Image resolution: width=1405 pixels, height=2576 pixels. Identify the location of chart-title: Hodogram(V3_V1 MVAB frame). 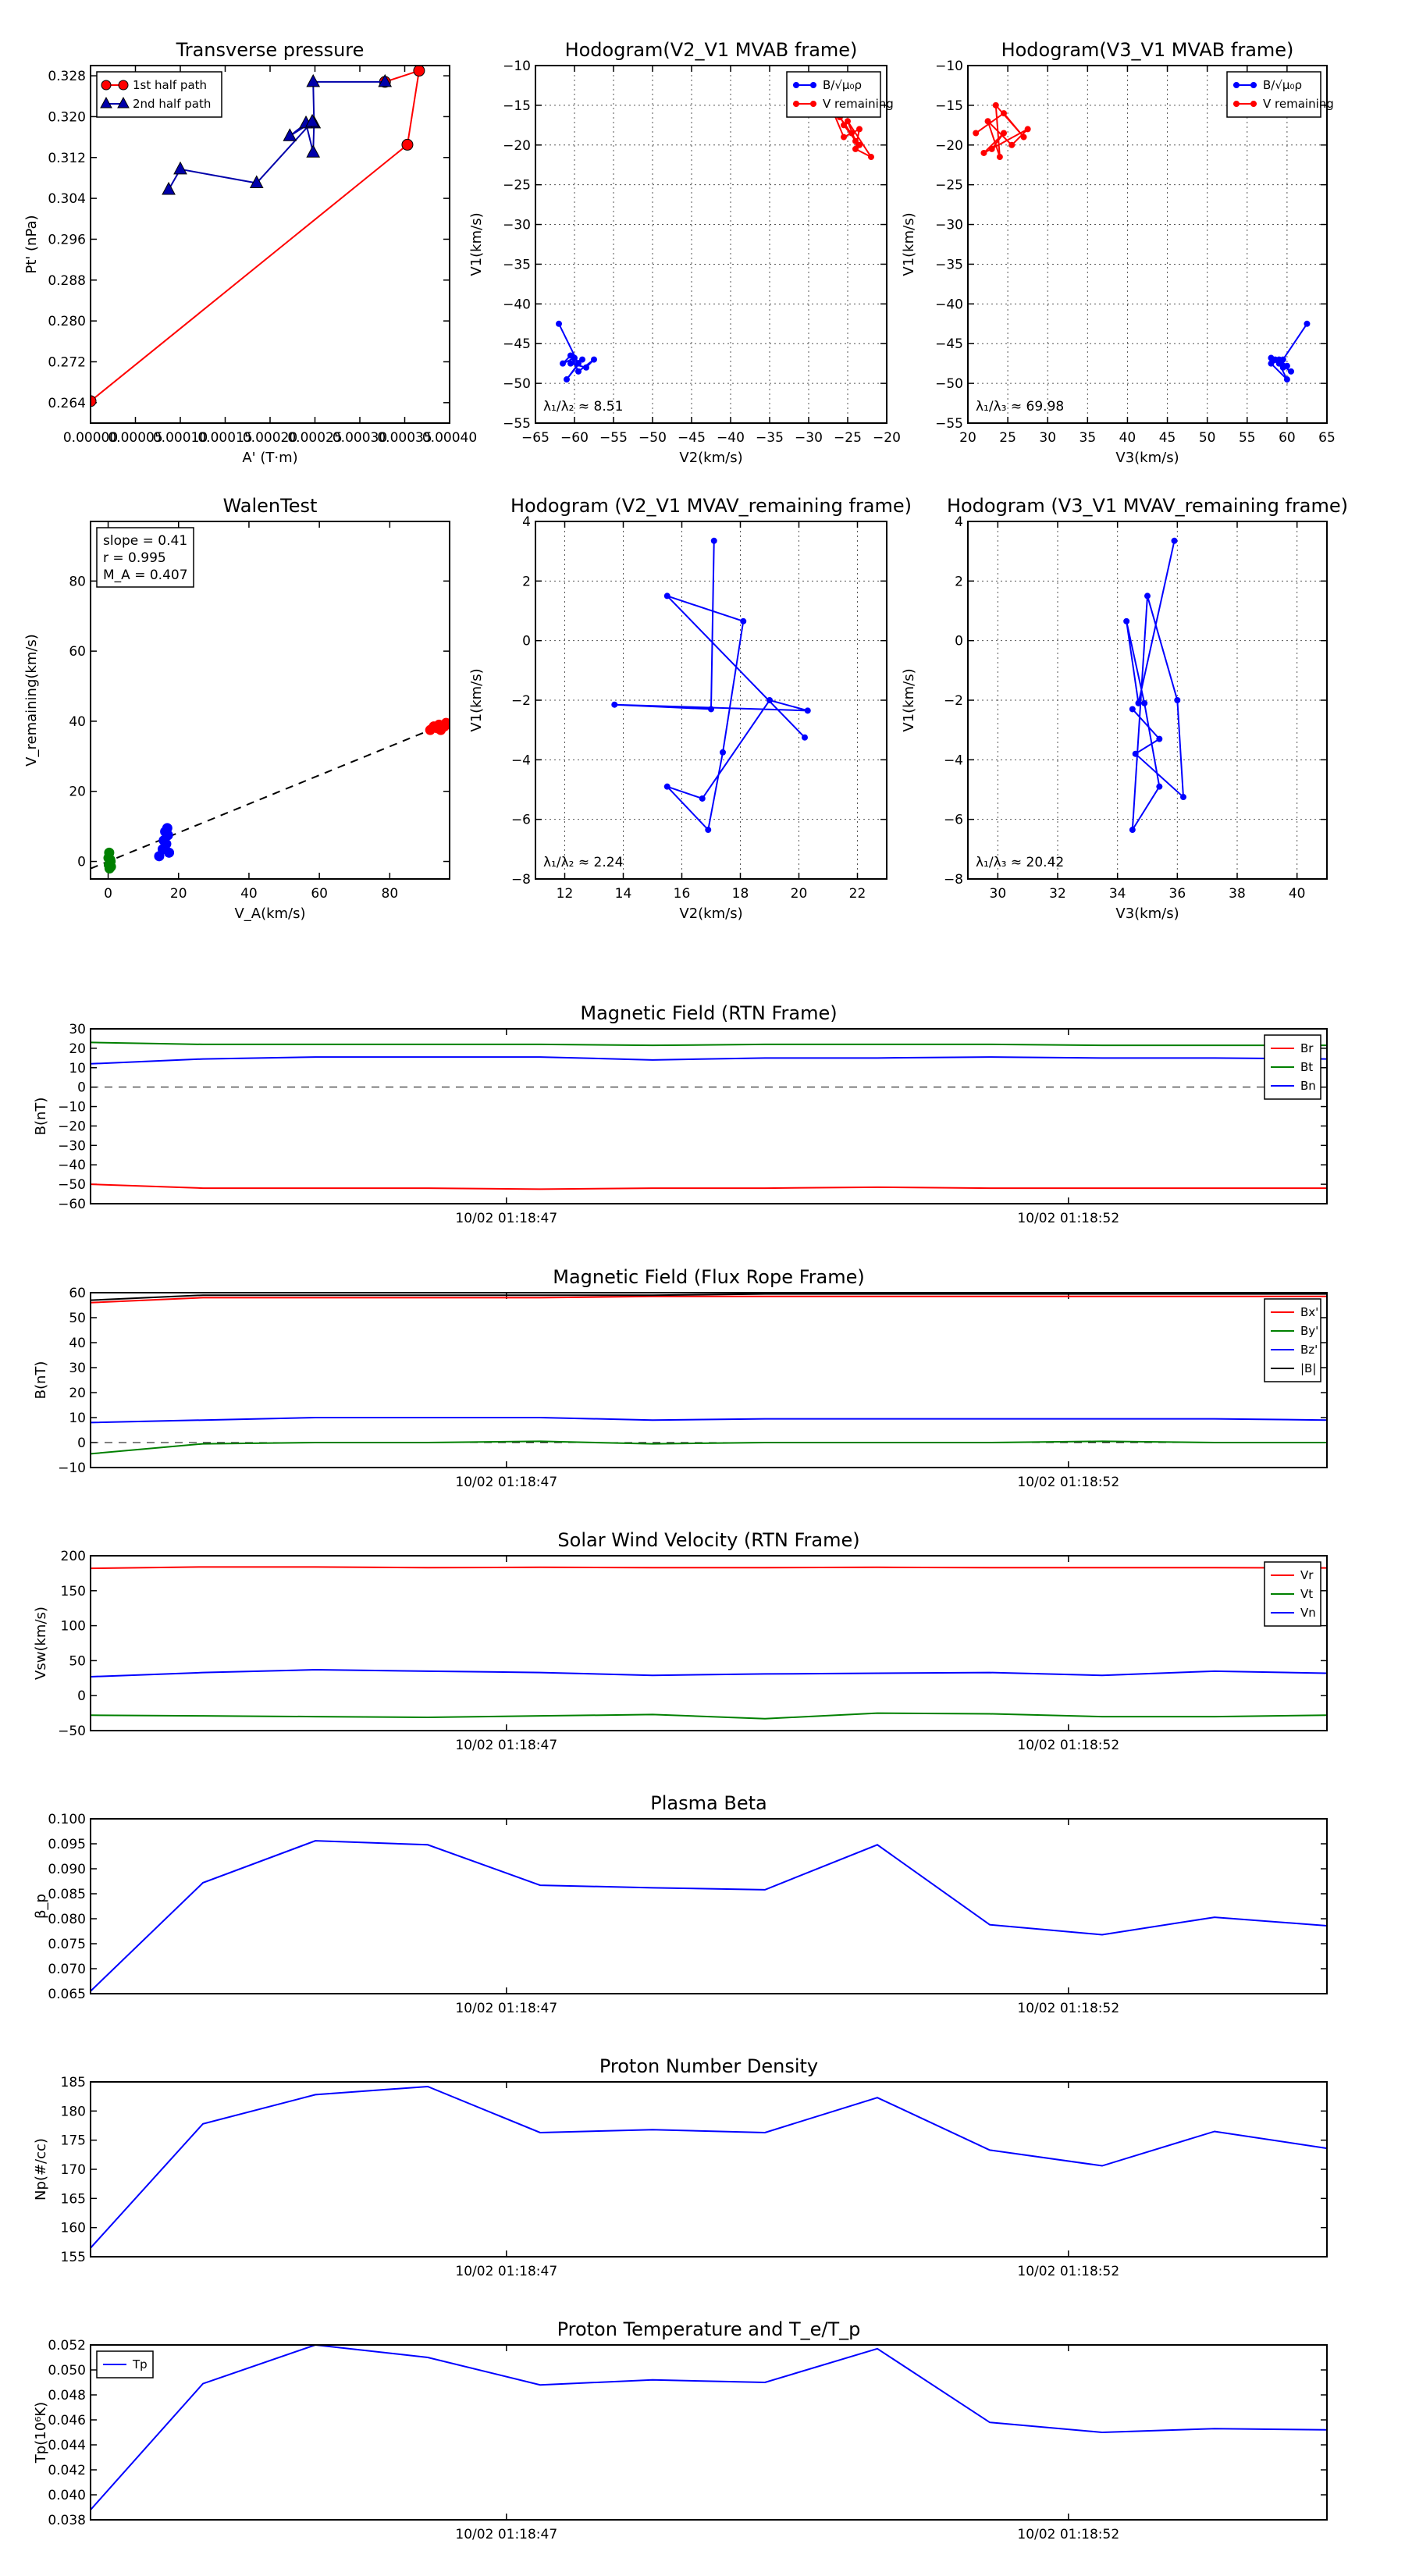
(1148, 50).